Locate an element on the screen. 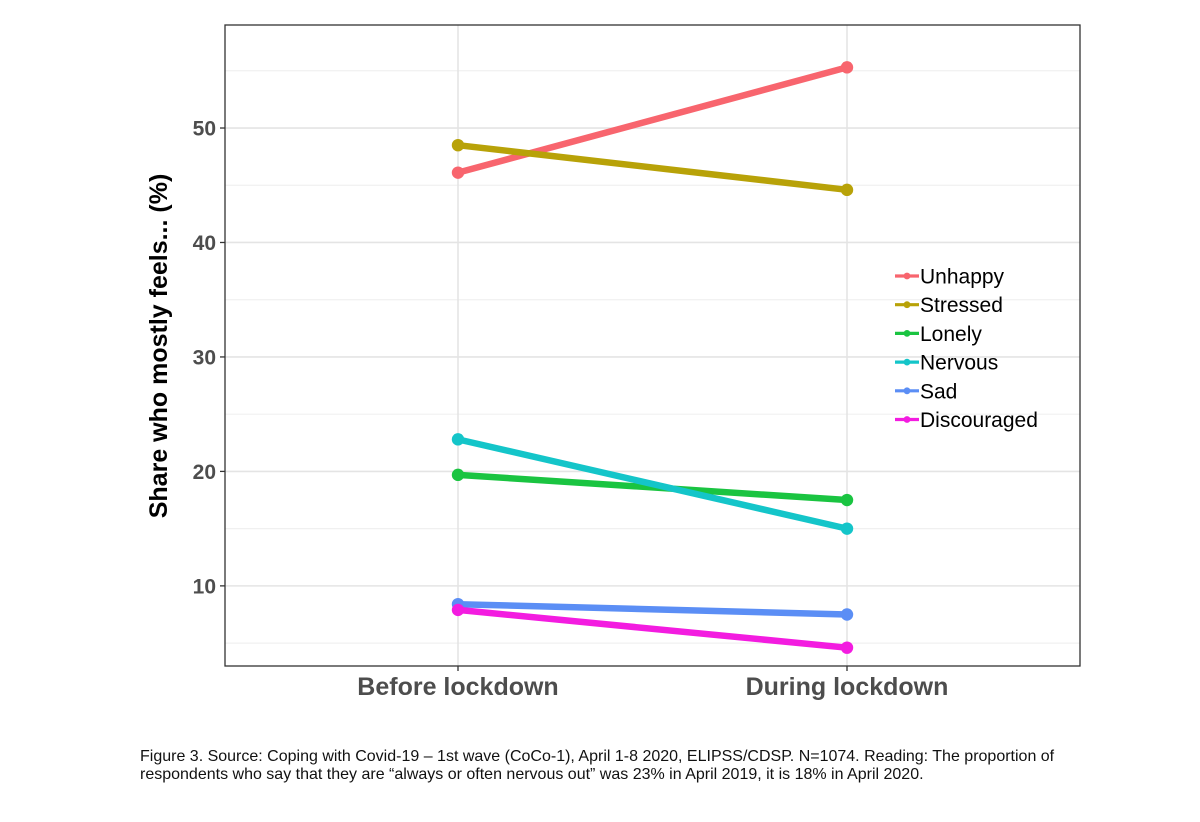  legend-item-nervous: Nervous is located at coordinates (946, 363).